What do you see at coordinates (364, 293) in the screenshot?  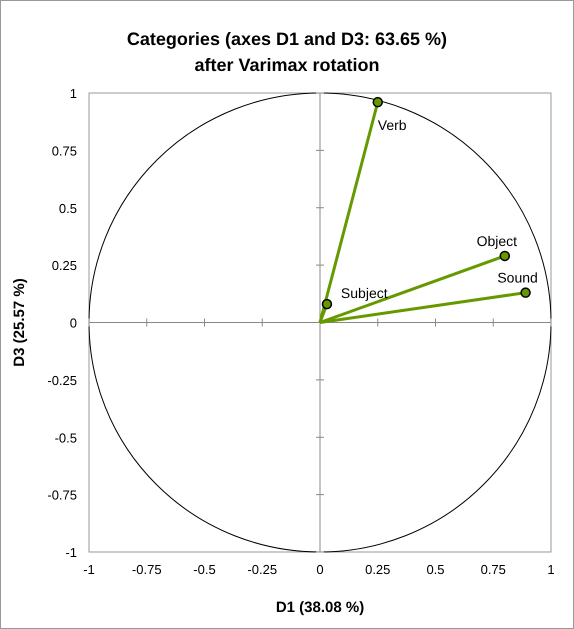 I see `annotation: Subject` at bounding box center [364, 293].